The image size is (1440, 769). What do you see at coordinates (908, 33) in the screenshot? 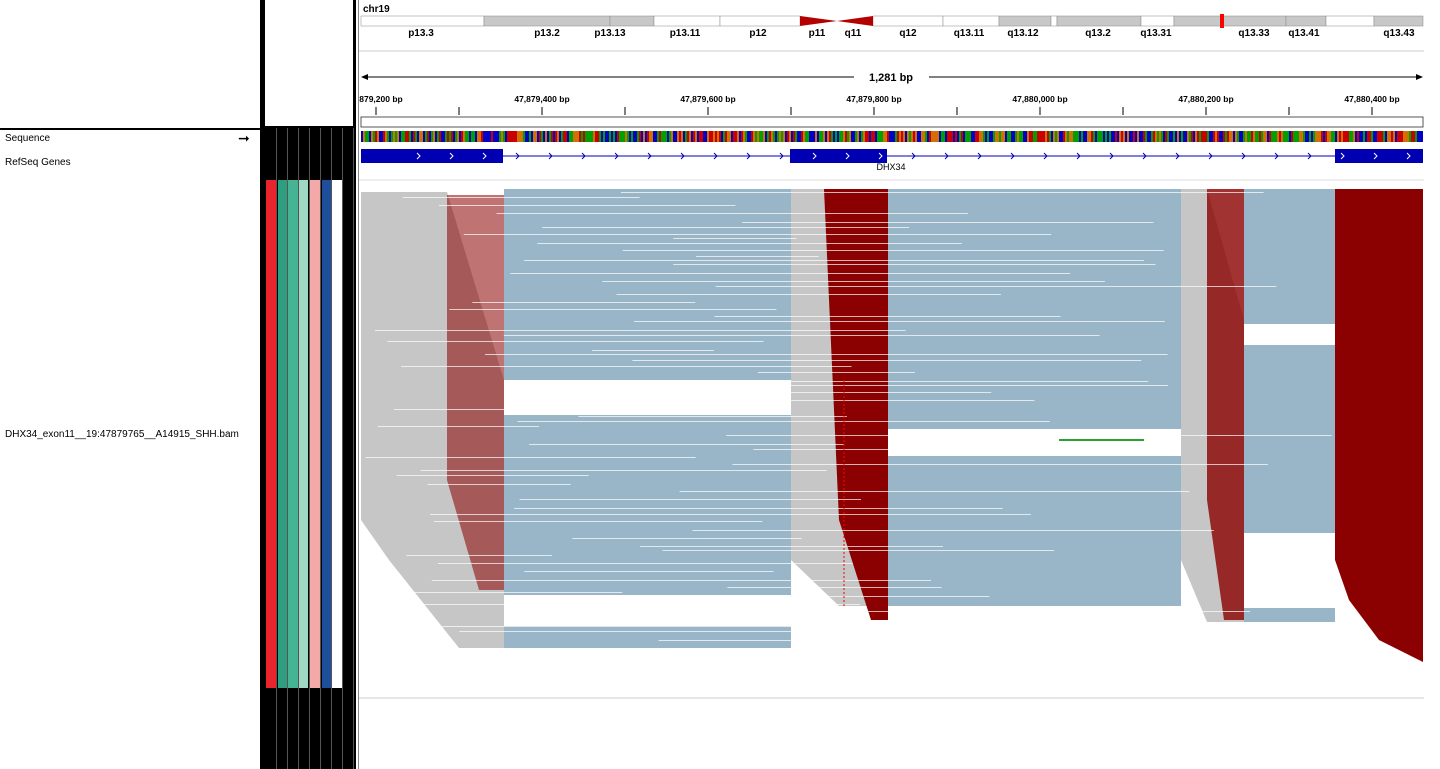
I see `band-label: q12` at bounding box center [908, 33].